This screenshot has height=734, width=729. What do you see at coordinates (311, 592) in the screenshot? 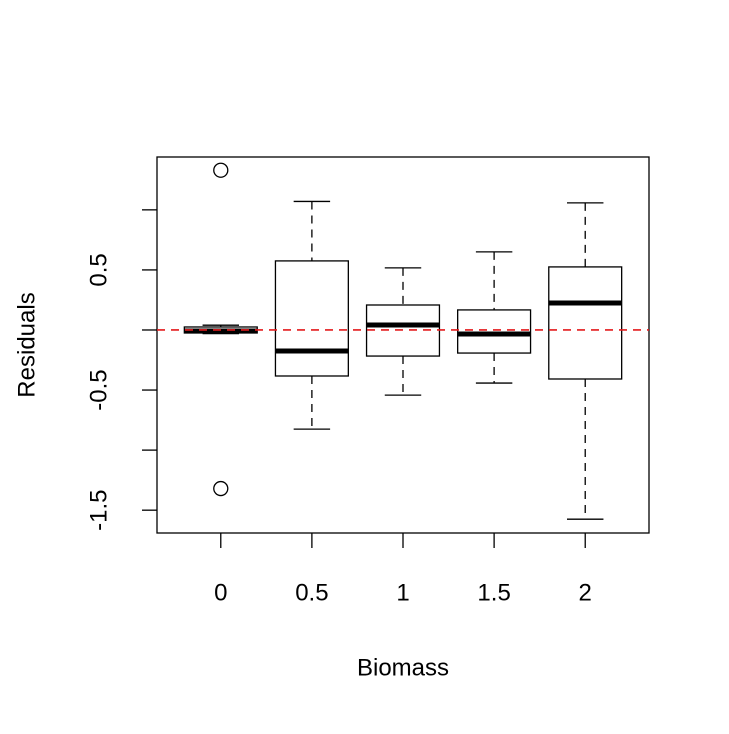
I see `x-tick-label: 0.5` at bounding box center [311, 592].